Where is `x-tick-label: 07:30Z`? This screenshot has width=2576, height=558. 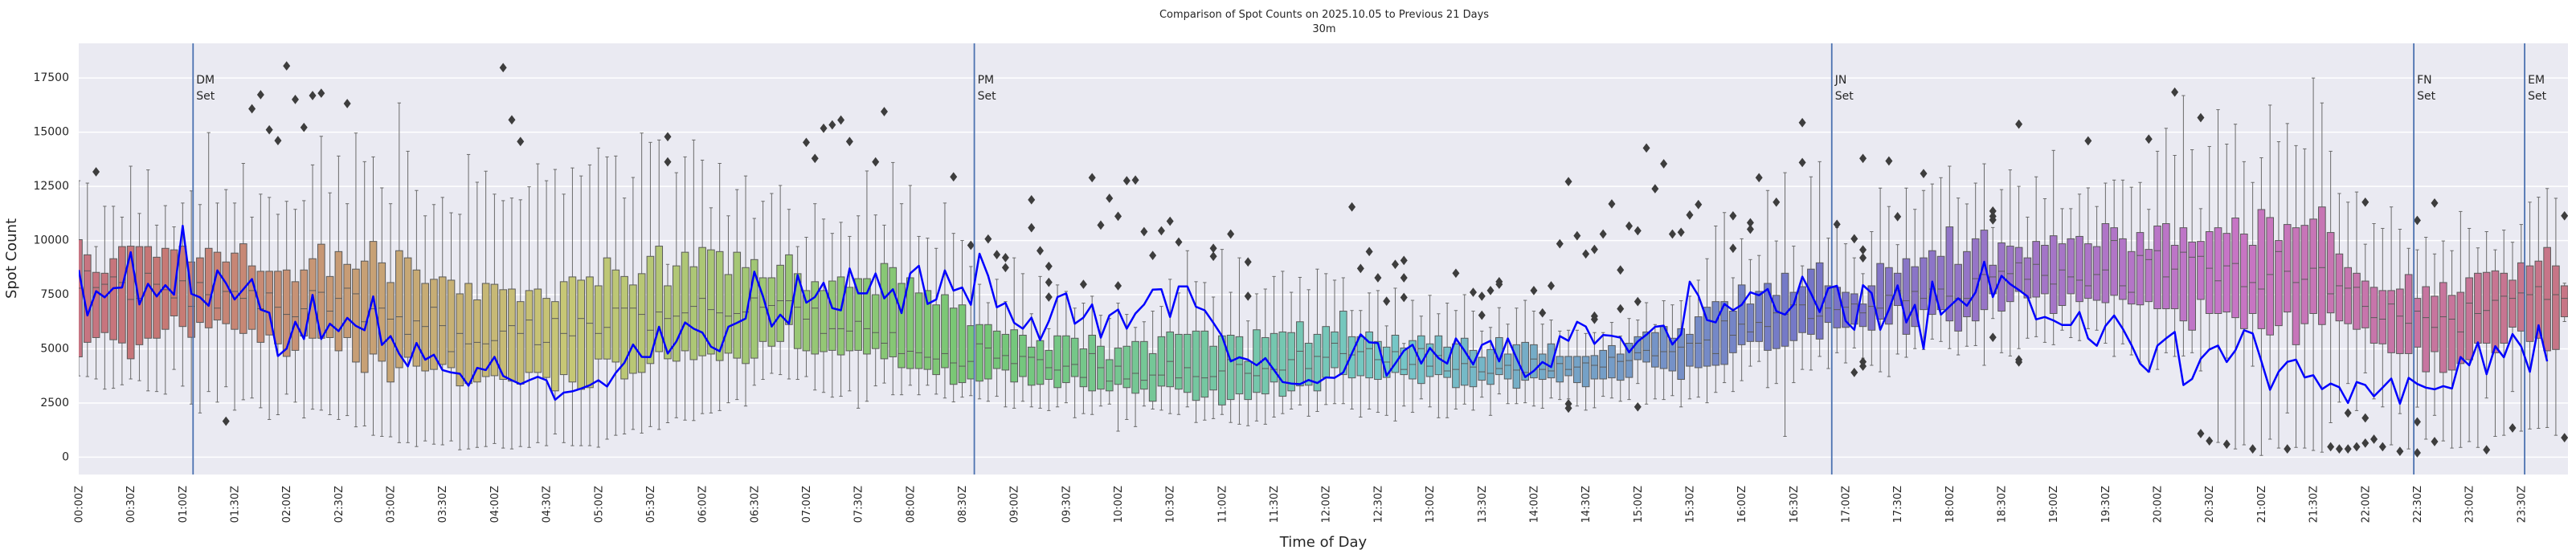
x-tick-label: 07:30Z is located at coordinates (859, 504).